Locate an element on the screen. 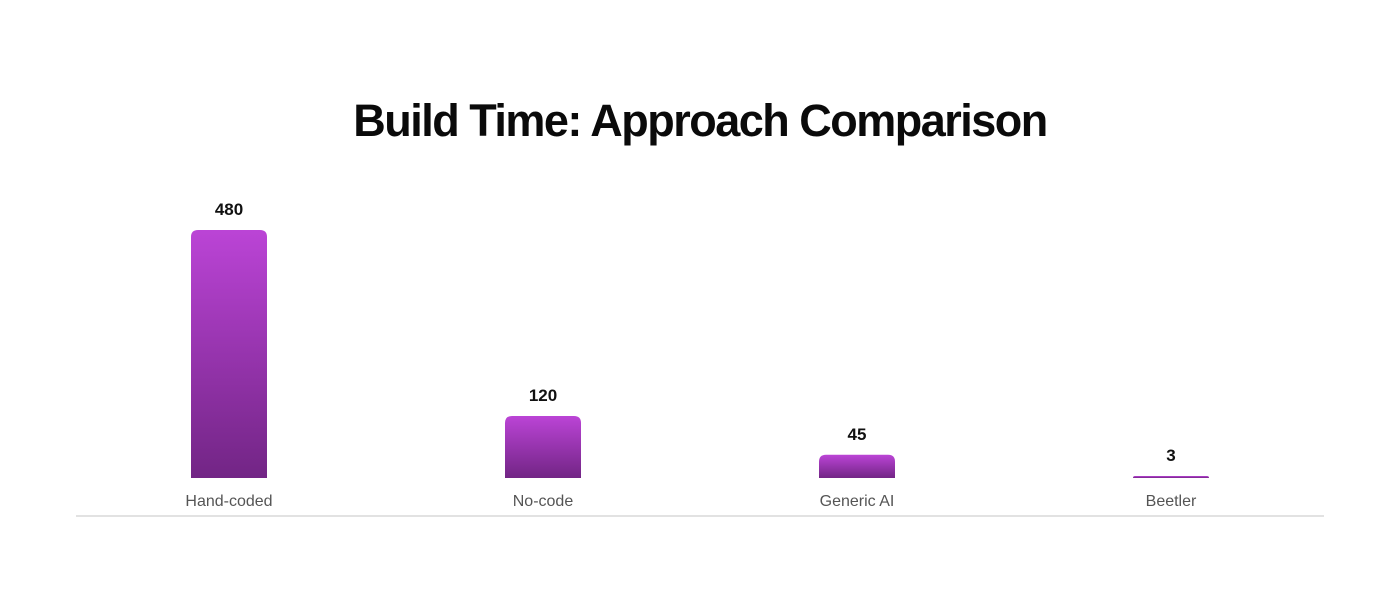  x-tick-label-beetler: Beetler is located at coordinates (1171, 501).